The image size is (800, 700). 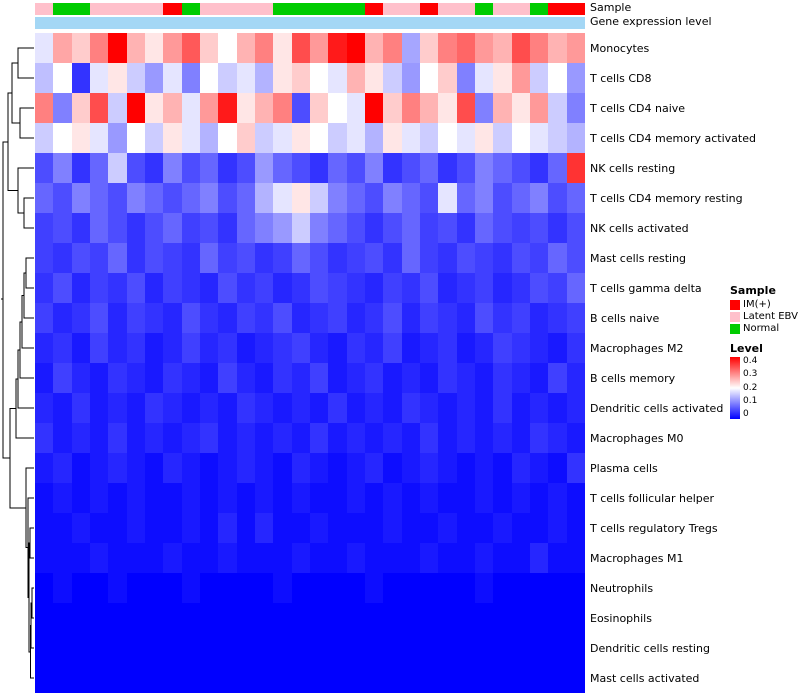 What do you see at coordinates (765, 388) in the screenshot?
I see `legend-level-row: 0.4 0.3 0.2 0.1 0` at bounding box center [765, 388].